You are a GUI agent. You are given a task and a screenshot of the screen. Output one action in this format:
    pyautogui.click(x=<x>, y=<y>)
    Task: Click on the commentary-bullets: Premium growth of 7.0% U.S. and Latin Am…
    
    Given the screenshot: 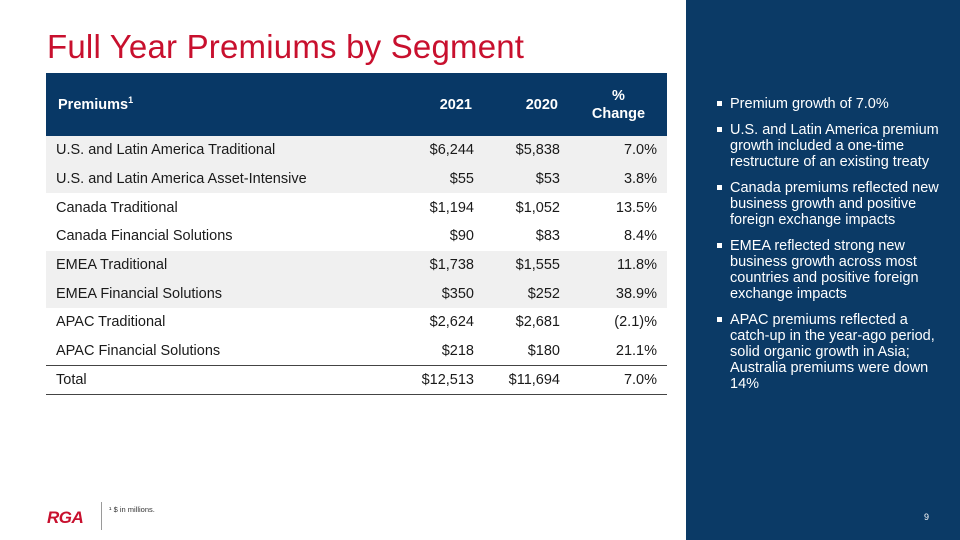 What is the action you would take?
    pyautogui.click(x=829, y=249)
    